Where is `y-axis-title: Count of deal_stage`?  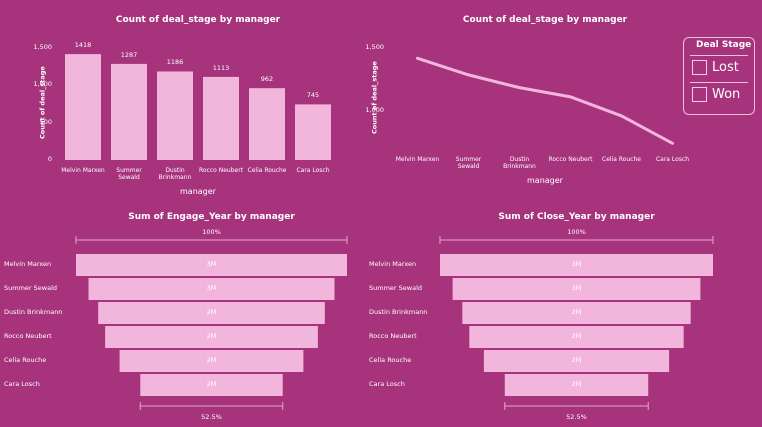
y-axis-title: Count of deal_stage is located at coordinates (374, 97).